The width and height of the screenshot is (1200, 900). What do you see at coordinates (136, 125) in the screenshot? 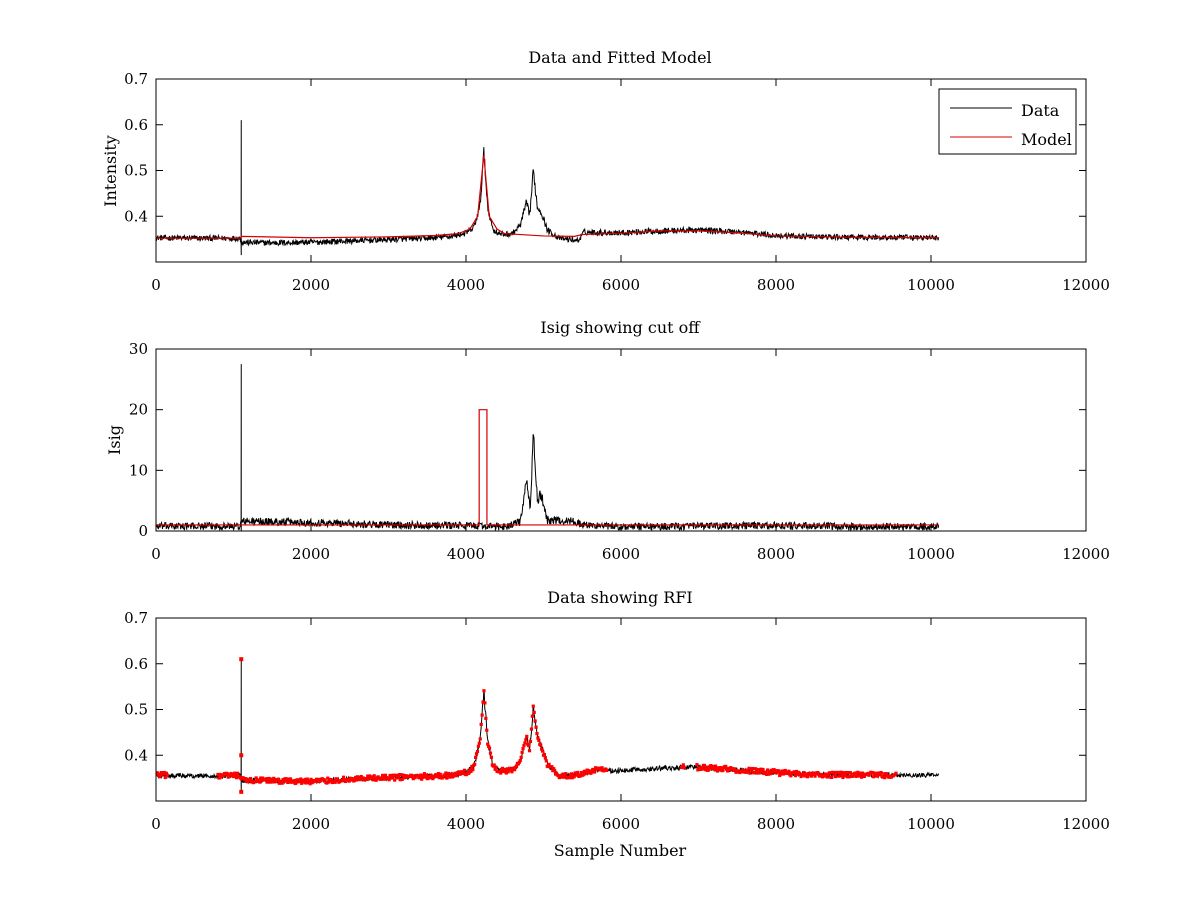
I see `y-tick-label: 0.6` at bounding box center [136, 125].